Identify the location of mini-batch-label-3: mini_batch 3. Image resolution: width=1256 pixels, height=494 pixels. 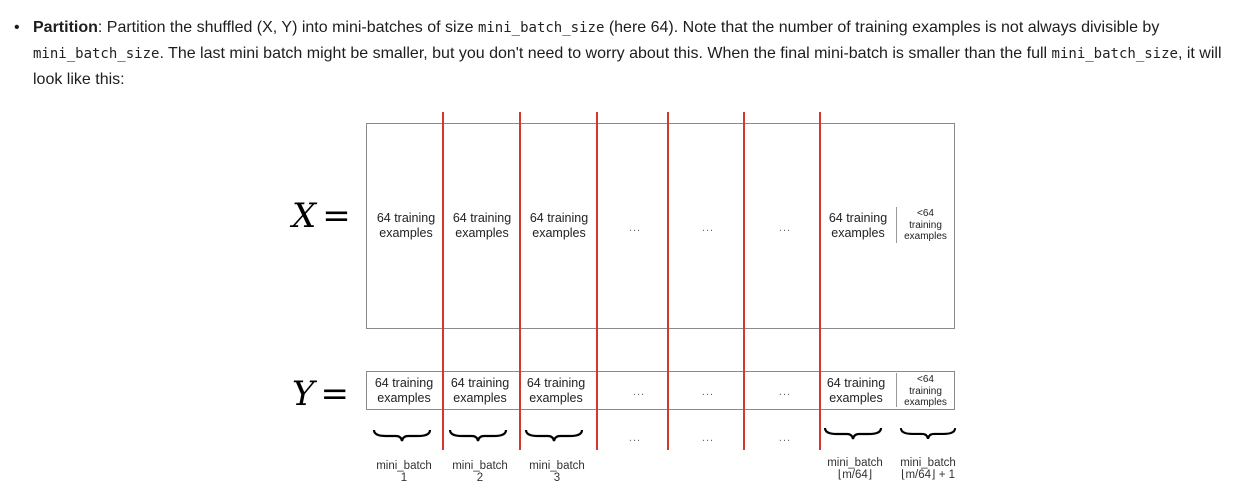
(557, 472).